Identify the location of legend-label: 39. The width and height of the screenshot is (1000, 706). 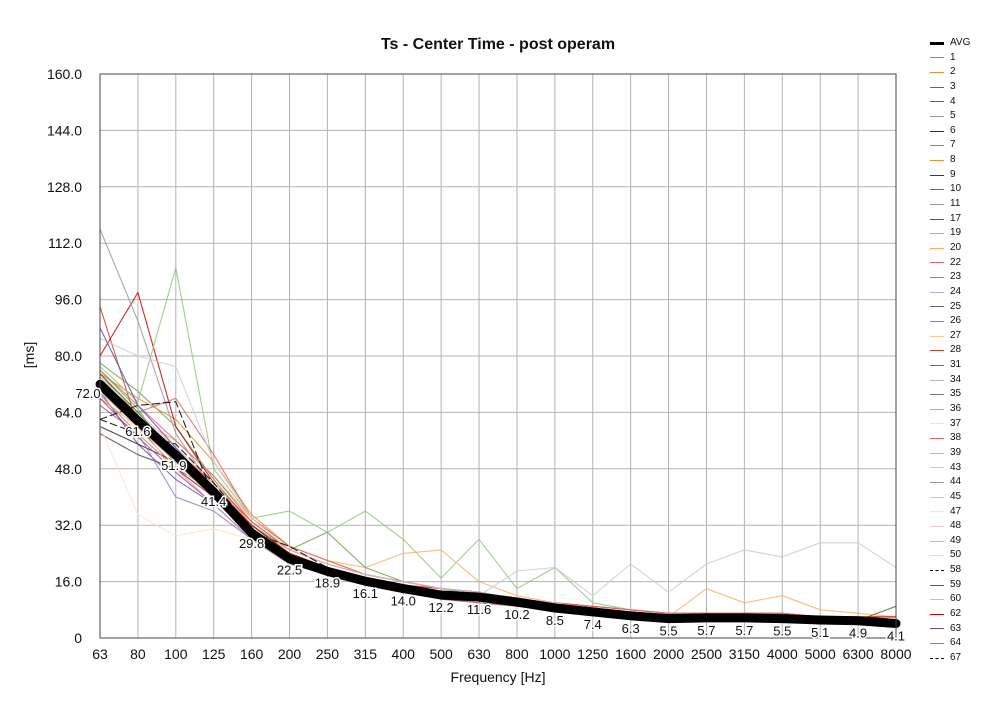
(956, 452).